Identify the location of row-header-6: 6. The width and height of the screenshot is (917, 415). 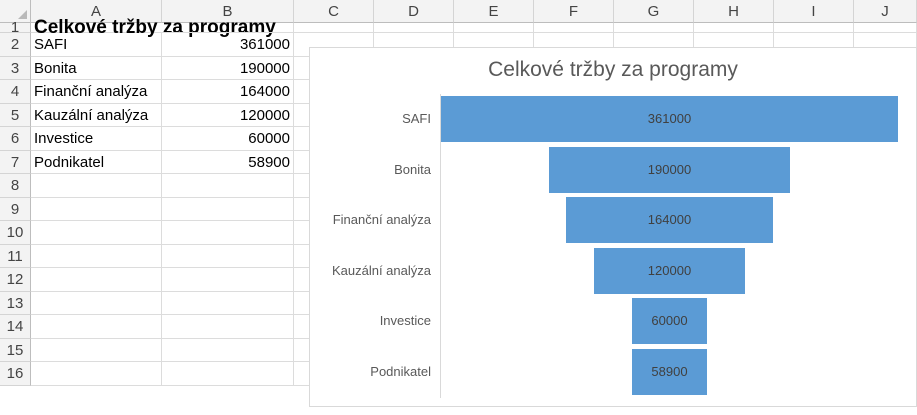
(15, 139).